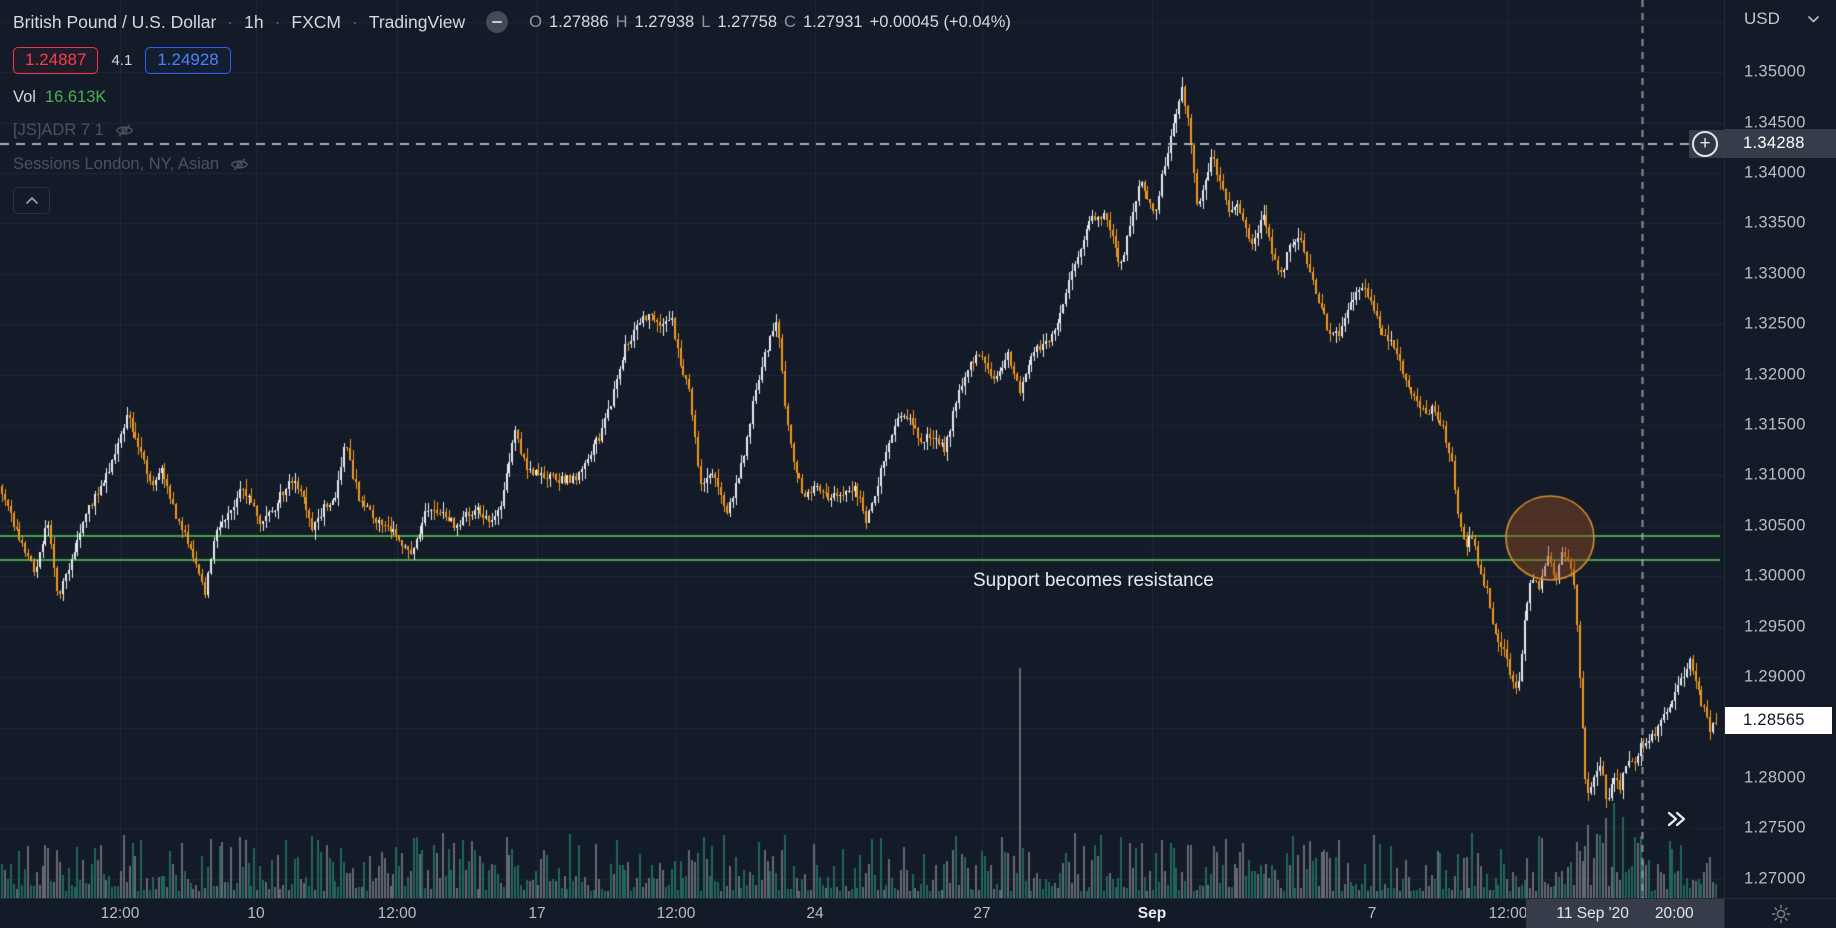  Describe the element at coordinates (1780, 144) in the screenshot. I see `crosshair-price-badge: 1.34288` at that location.